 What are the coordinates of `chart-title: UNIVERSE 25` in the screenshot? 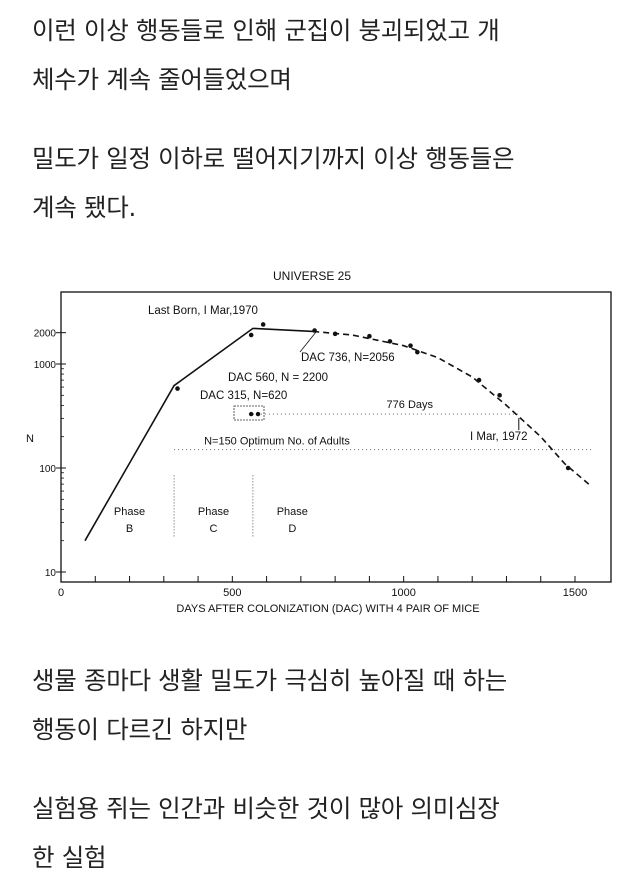 It's located at (312, 276).